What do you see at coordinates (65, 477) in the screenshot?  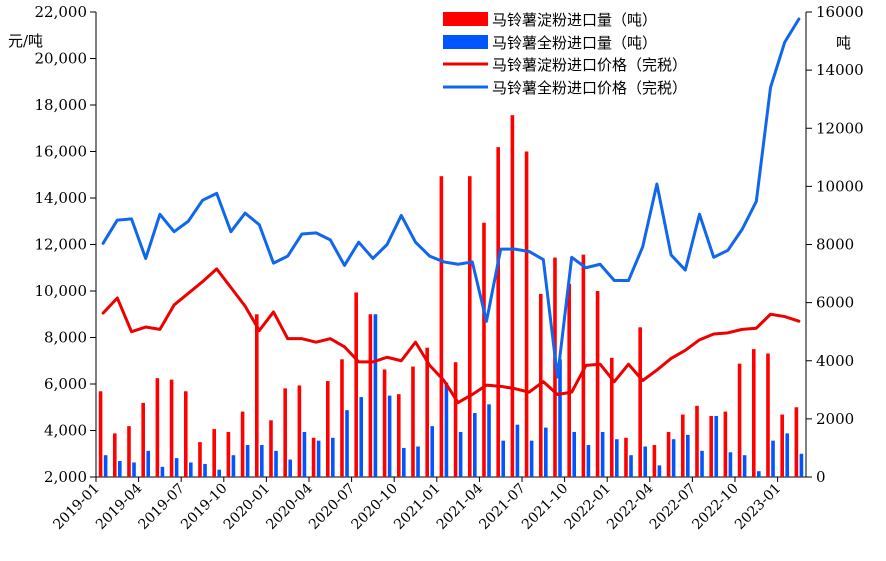 I see `left-tick-label: 2,000` at bounding box center [65, 477].